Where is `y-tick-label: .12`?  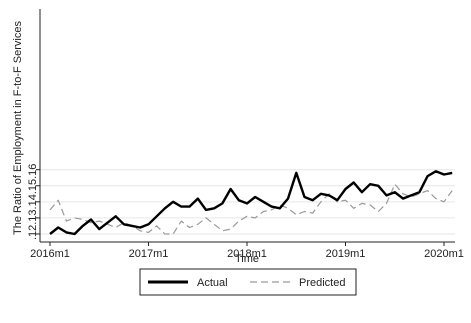
y-tick-label: .12 is located at coordinates (33, 232).